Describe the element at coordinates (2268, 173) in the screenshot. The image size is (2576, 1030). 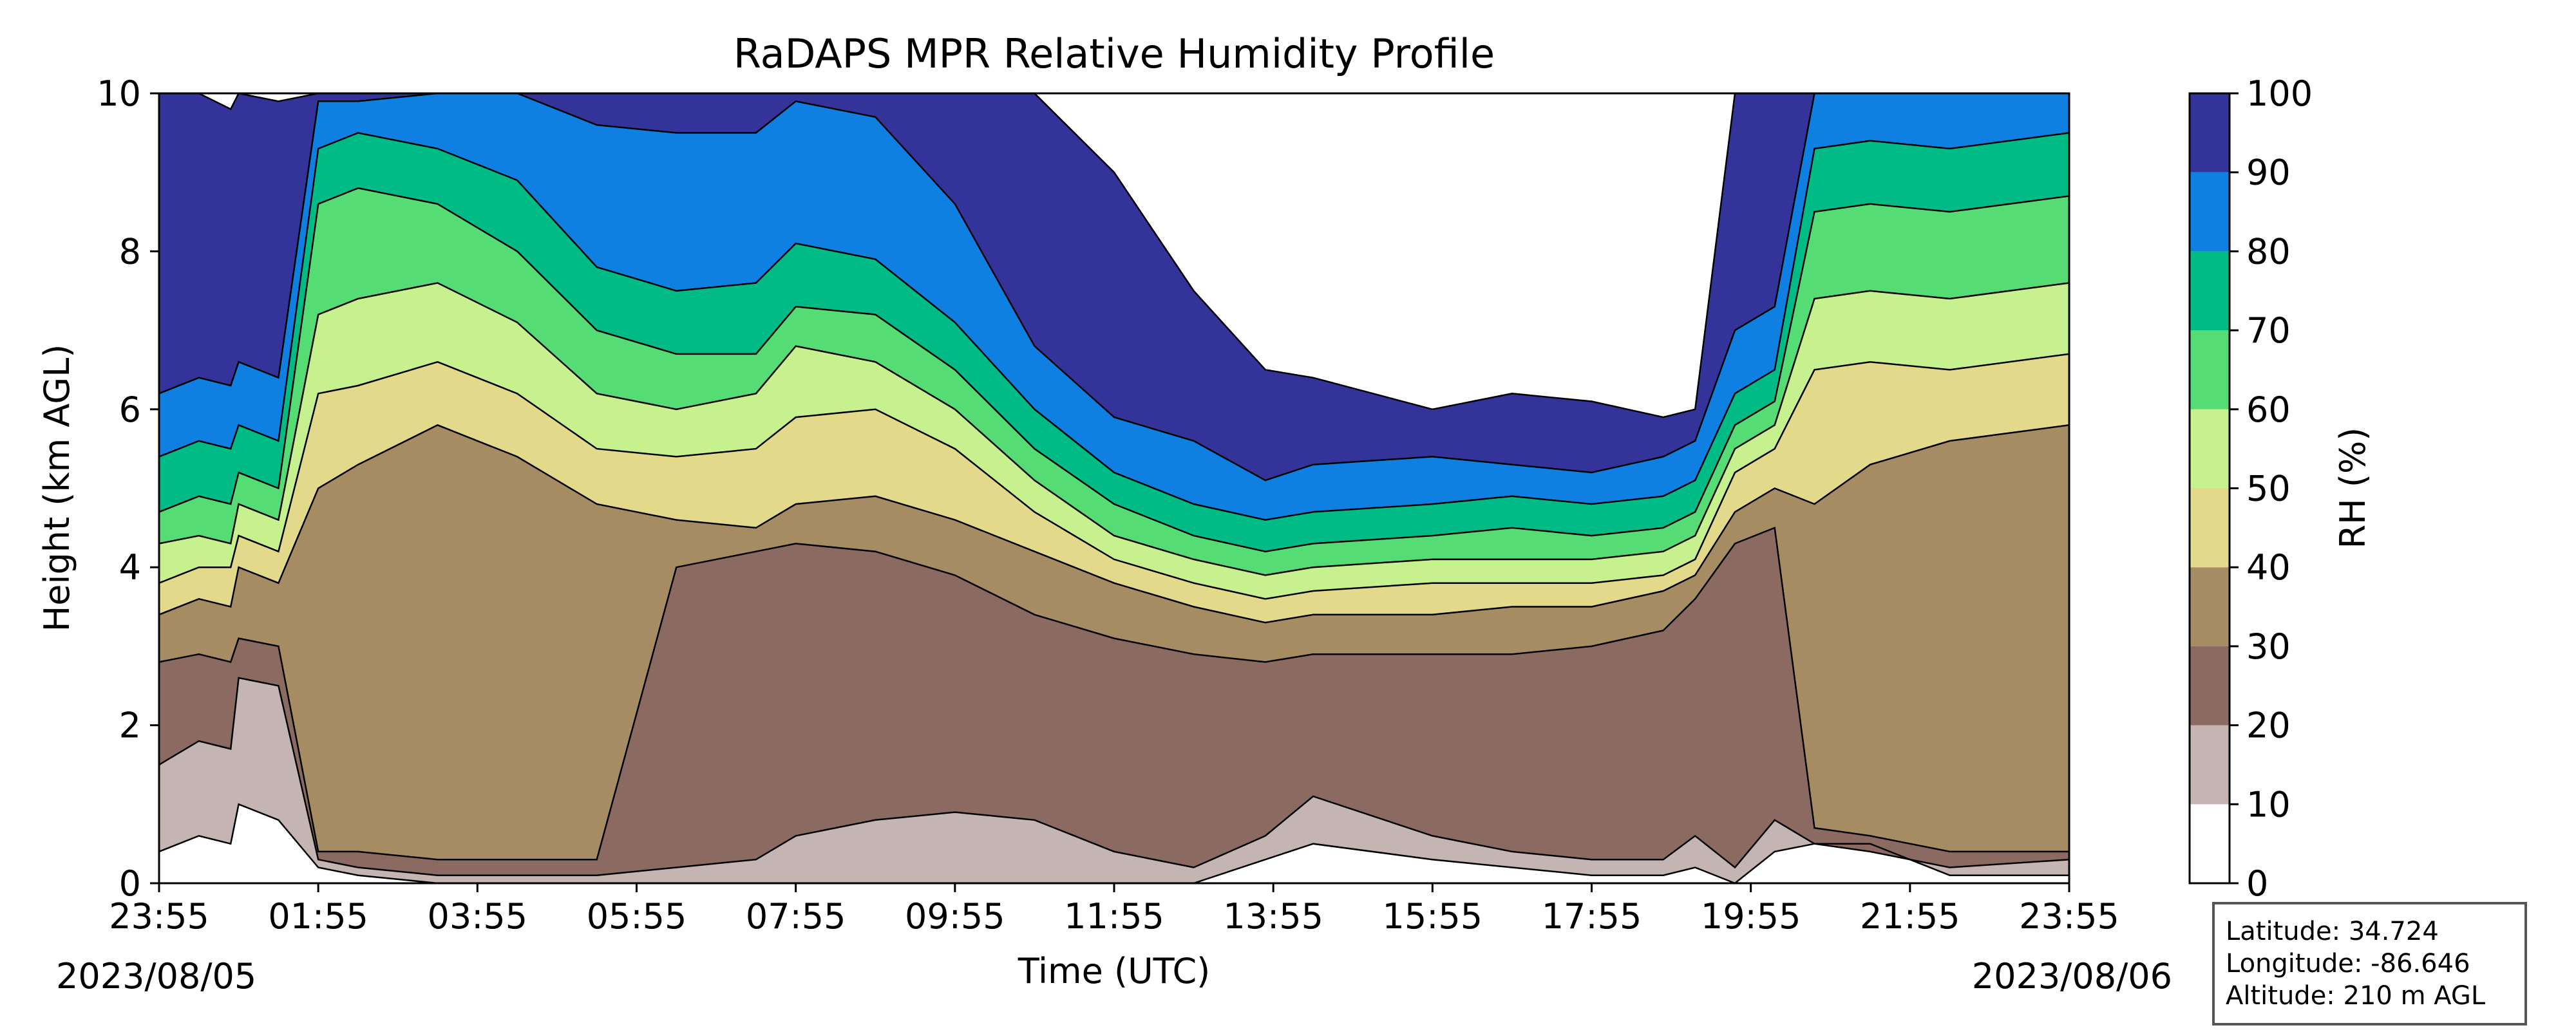
I see `colorbar-tick-label: 90` at that location.